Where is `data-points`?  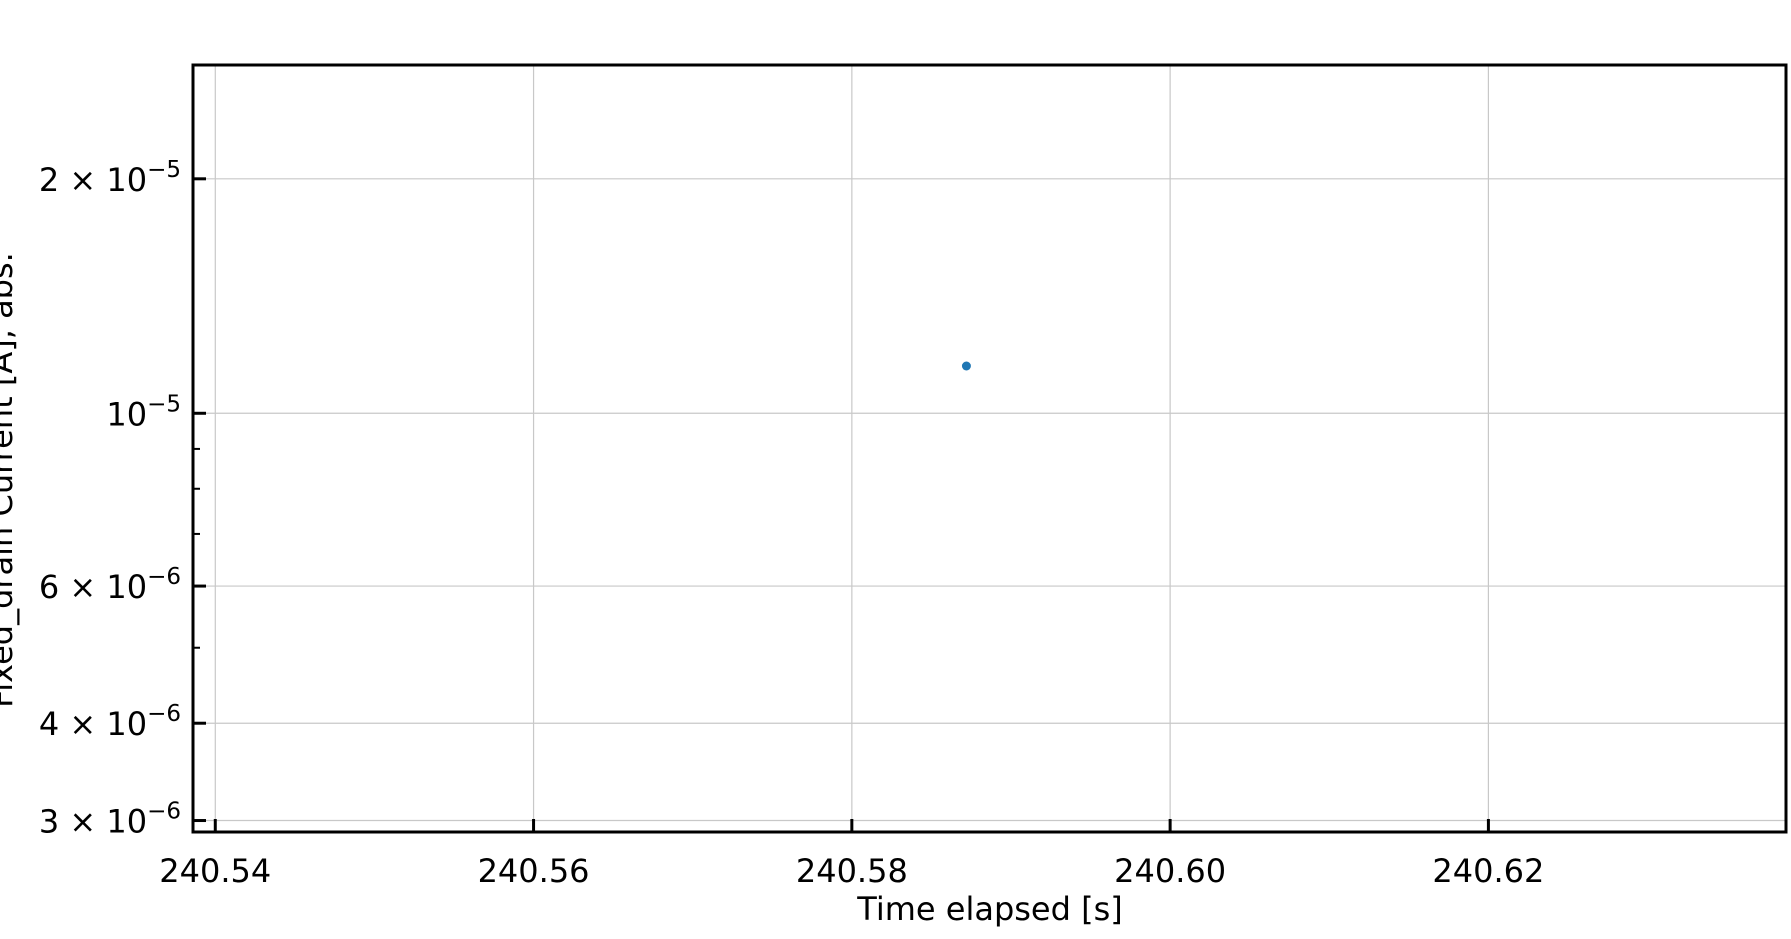
data-points is located at coordinates (966, 366).